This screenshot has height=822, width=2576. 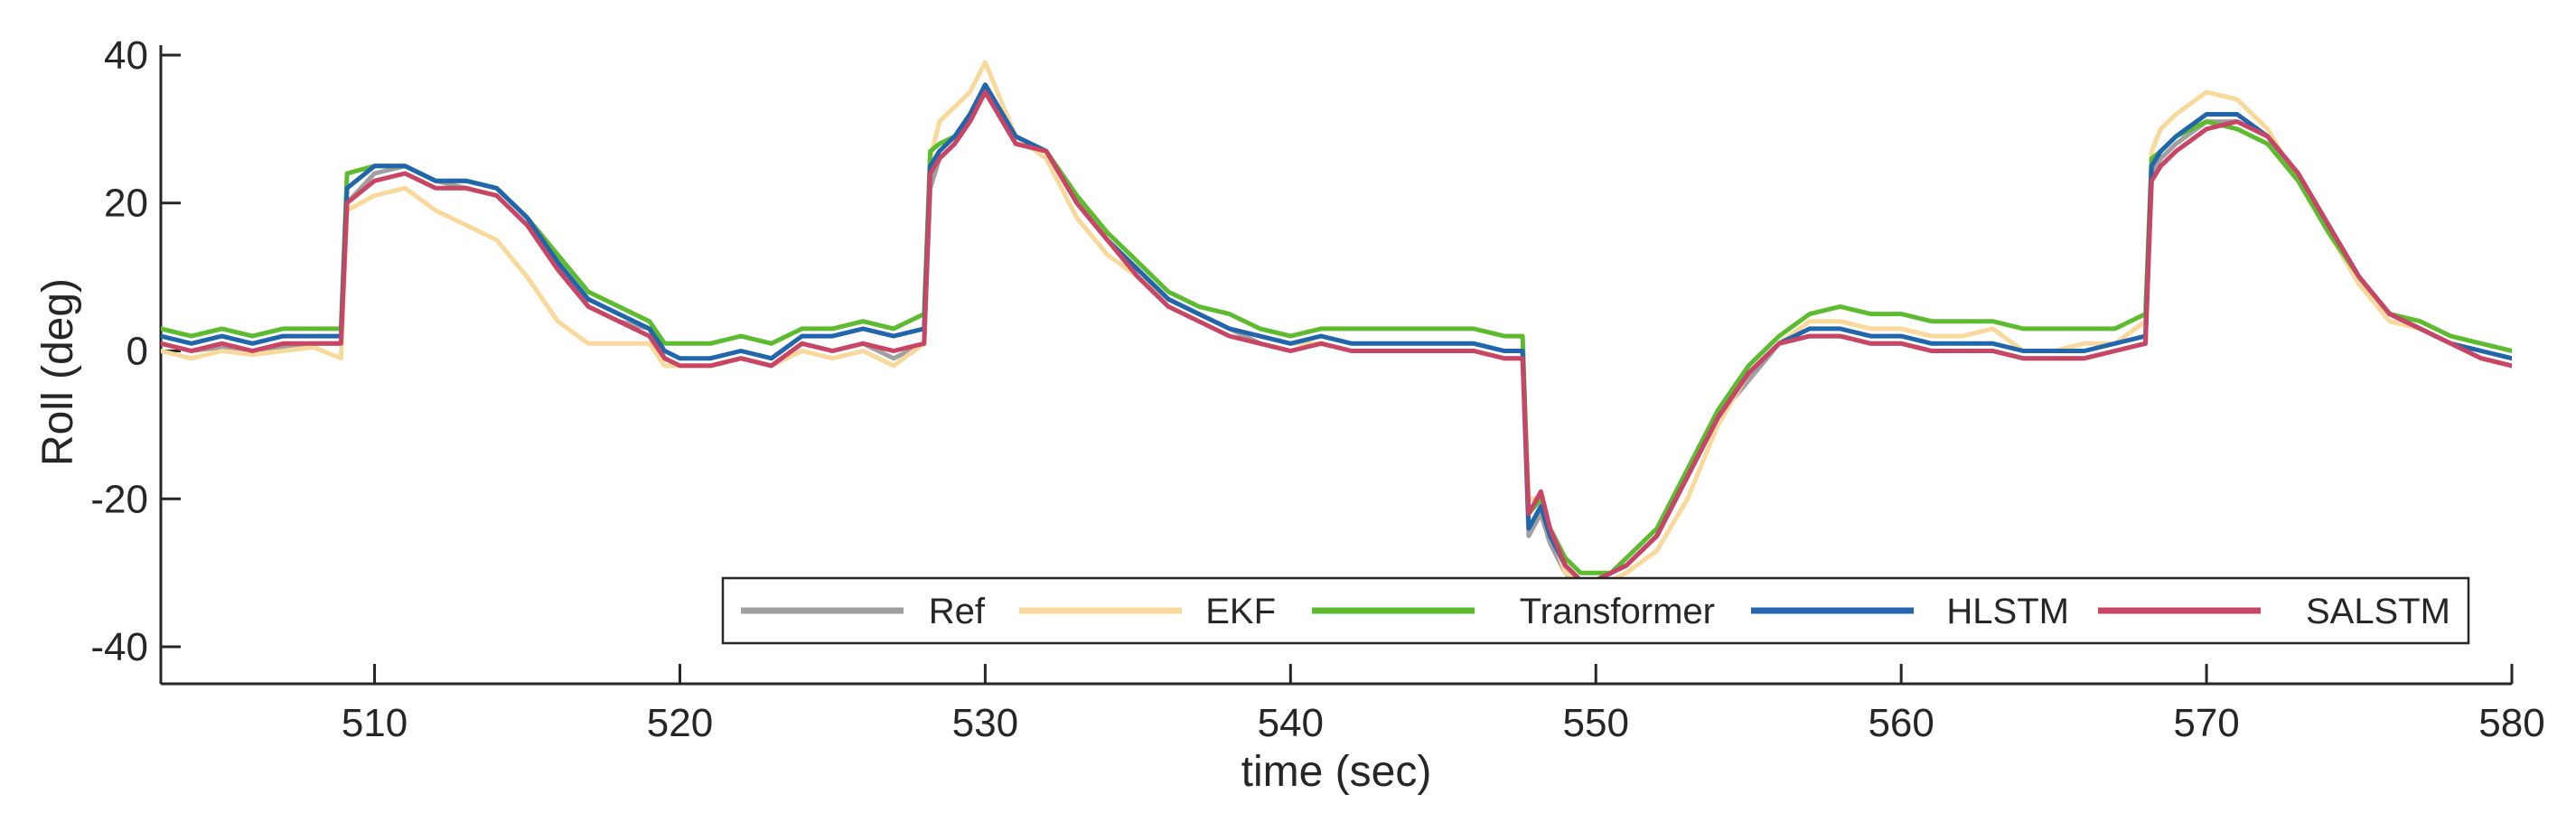 I want to click on x-tick-label: 530, so click(x=985, y=723).